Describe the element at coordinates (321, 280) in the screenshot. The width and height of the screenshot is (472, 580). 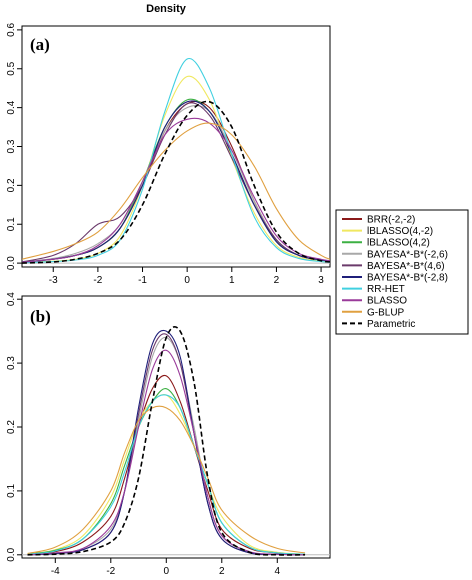
I see `x-tick-label: 3` at that location.